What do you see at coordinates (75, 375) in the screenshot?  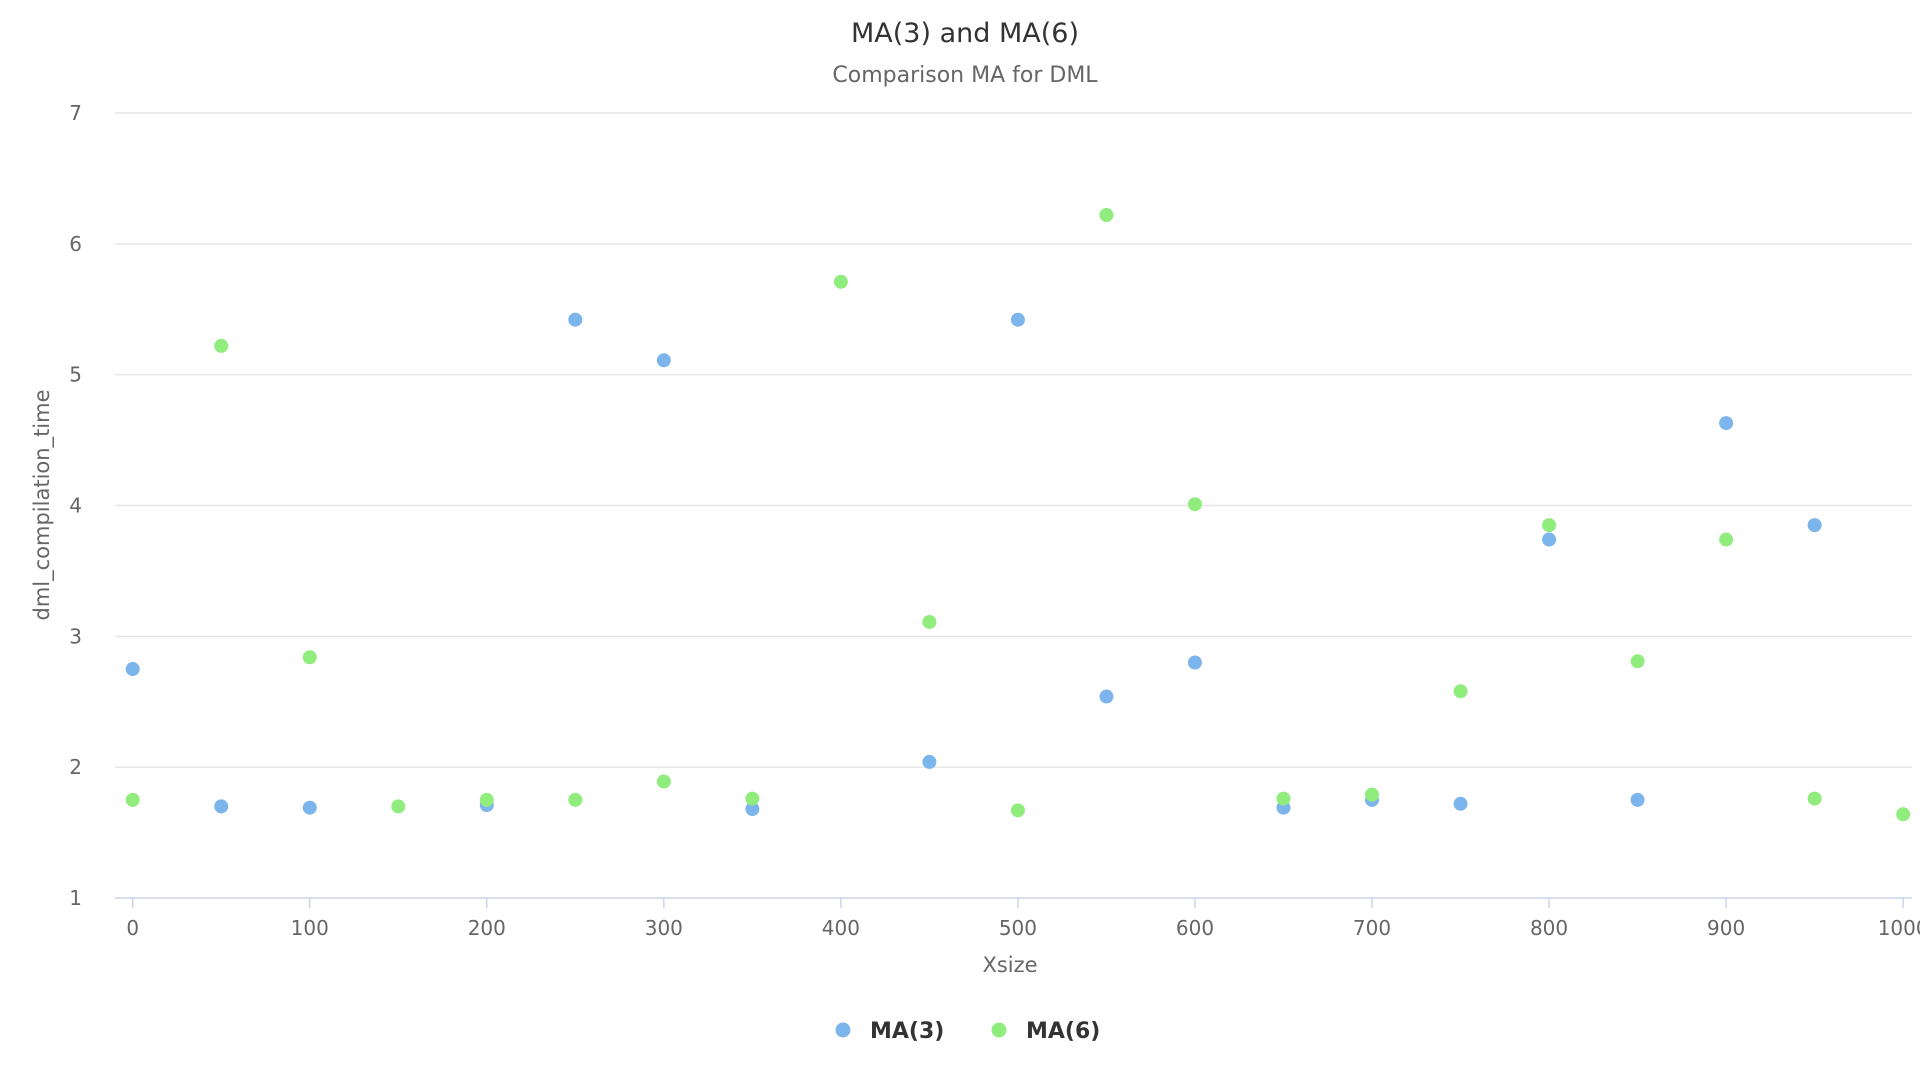 I see `y-tick-label: 5` at bounding box center [75, 375].